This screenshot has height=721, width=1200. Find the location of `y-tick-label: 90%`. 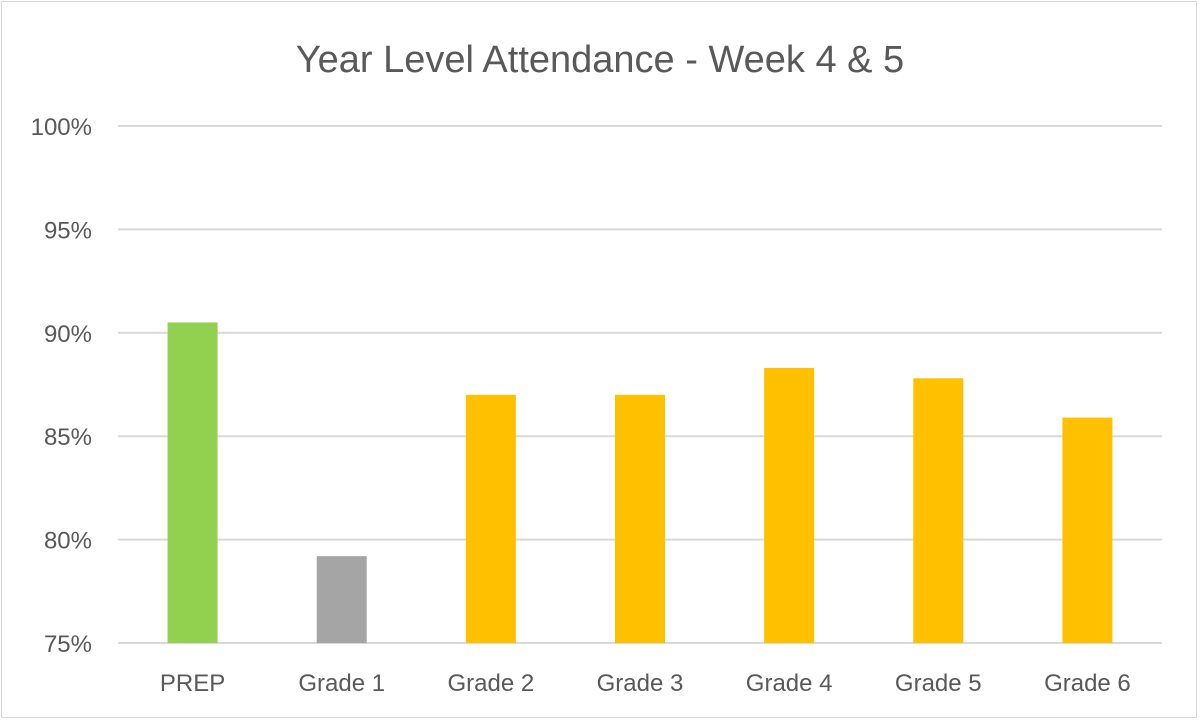

y-tick-label: 90% is located at coordinates (68, 334).